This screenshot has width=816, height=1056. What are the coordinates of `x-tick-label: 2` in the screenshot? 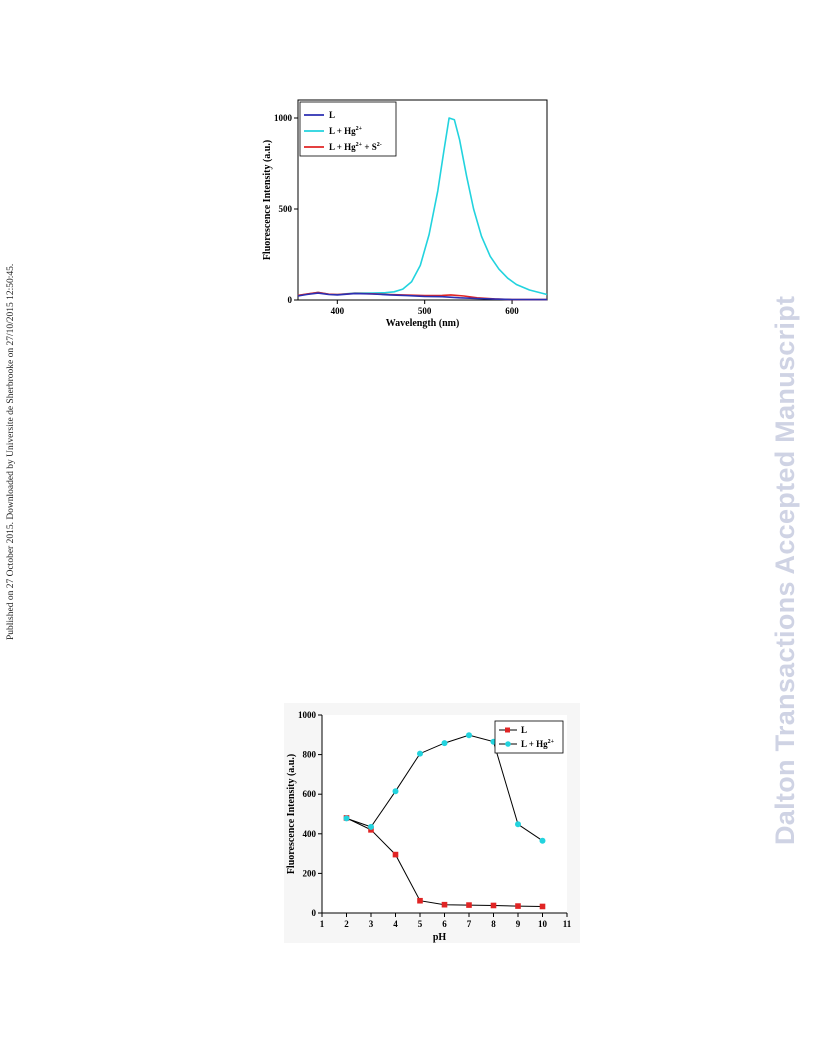 It's located at (346, 924).